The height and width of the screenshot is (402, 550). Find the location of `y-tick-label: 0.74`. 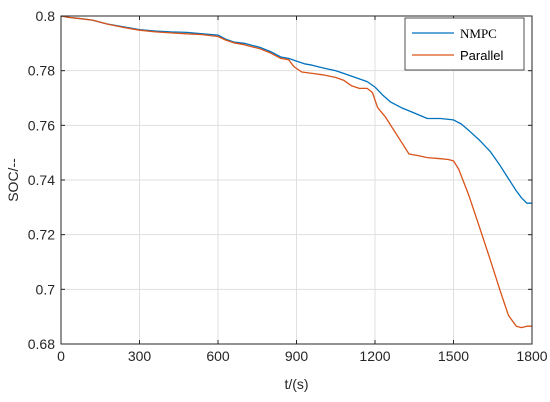

y-tick-label: 0.74 is located at coordinates (41, 180).